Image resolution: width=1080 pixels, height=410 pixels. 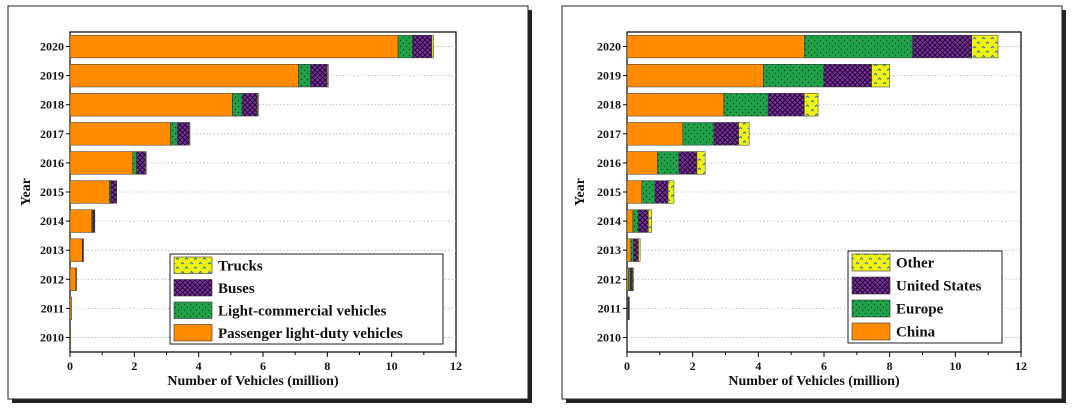 What do you see at coordinates (698, 134) in the screenshot?
I see `bar-2017-europe` at bounding box center [698, 134].